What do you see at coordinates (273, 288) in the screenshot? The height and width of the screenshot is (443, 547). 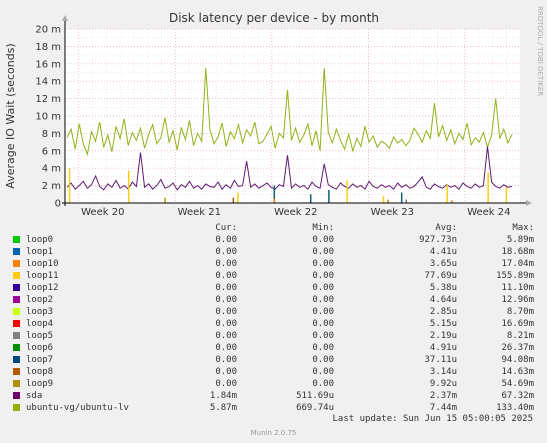 I see `legend-row: loop12 0.00 0.00 5.38u 11.10m` at bounding box center [273, 288].